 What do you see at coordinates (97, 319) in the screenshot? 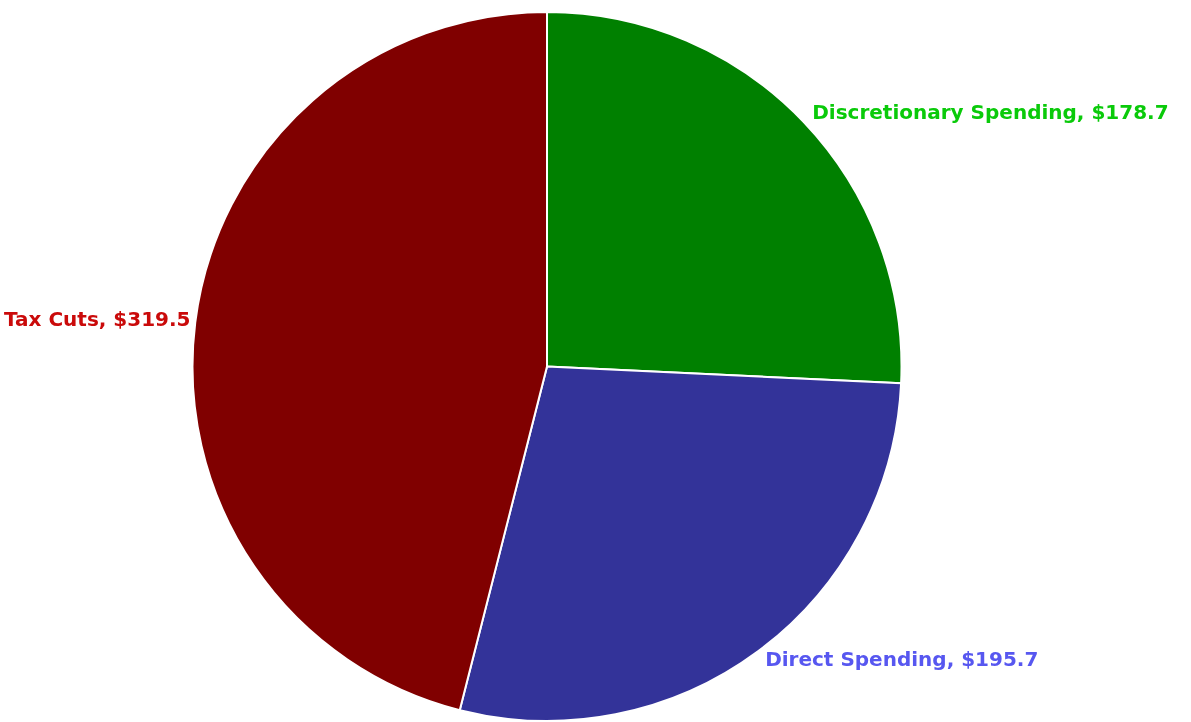
I see `slice-label: Tax Cuts, $319.5` at bounding box center [97, 319].